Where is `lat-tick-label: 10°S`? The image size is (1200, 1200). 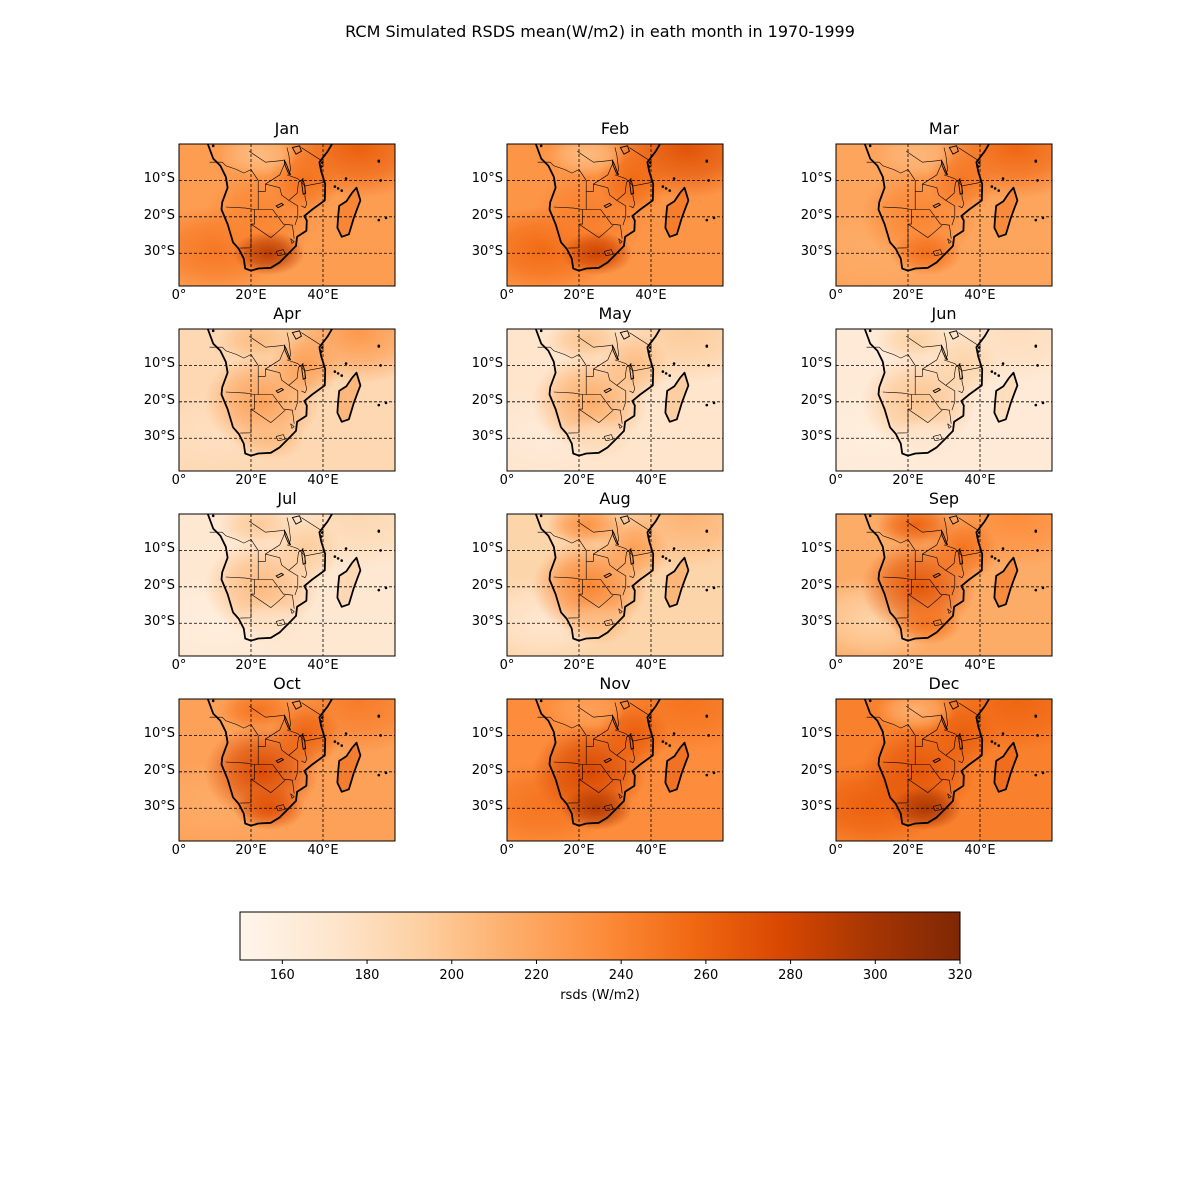
lat-tick-label: 10°S is located at coordinates (159, 549).